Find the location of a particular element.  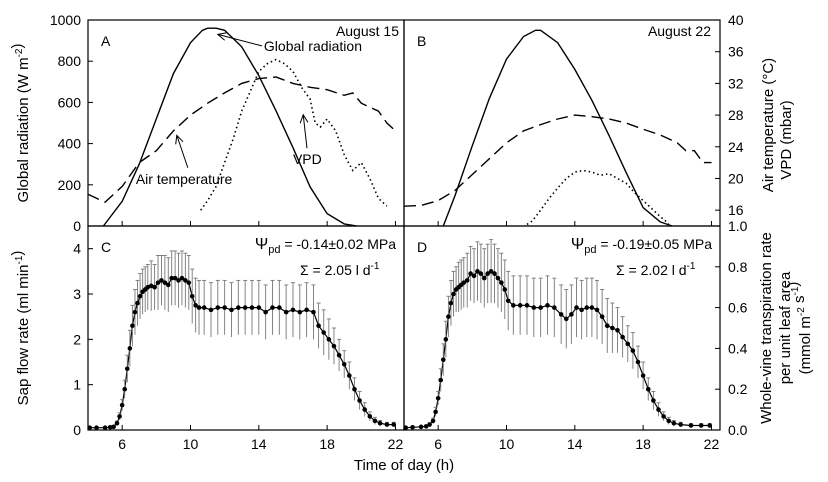

psi-label-C: Ψpd = -0.14±0.02 MPa is located at coordinates (325, 246).